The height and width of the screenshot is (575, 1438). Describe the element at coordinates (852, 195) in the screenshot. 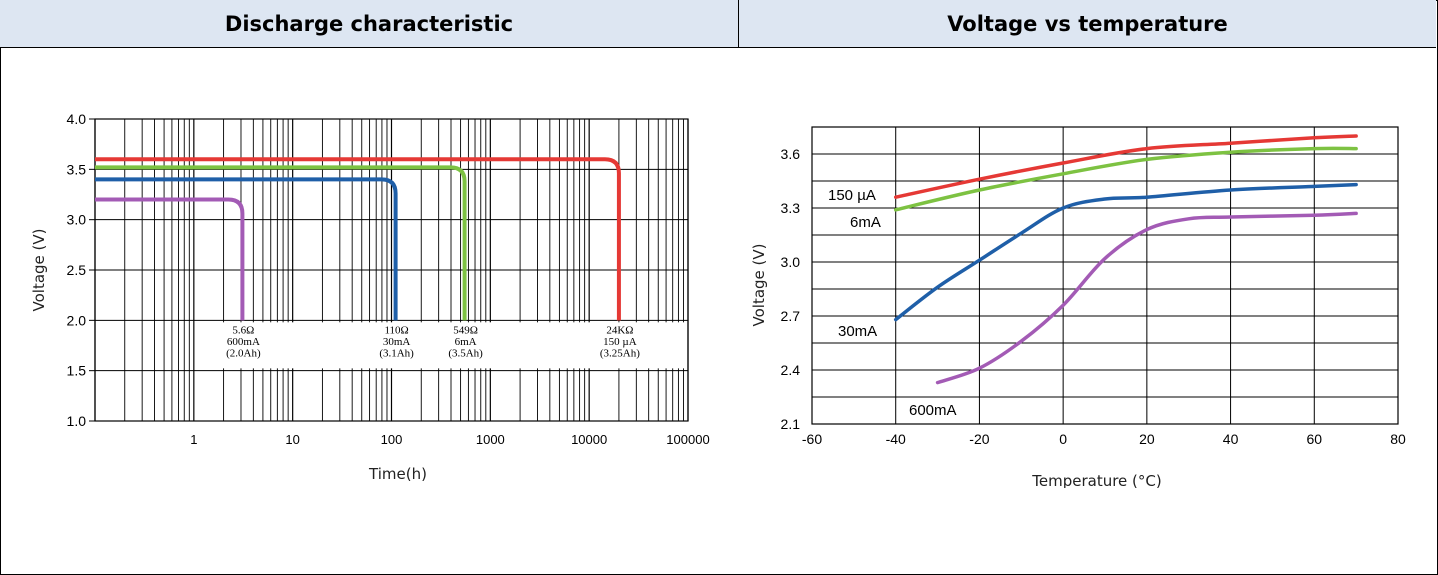

I see `temperature-series-label: 150 µA` at that location.